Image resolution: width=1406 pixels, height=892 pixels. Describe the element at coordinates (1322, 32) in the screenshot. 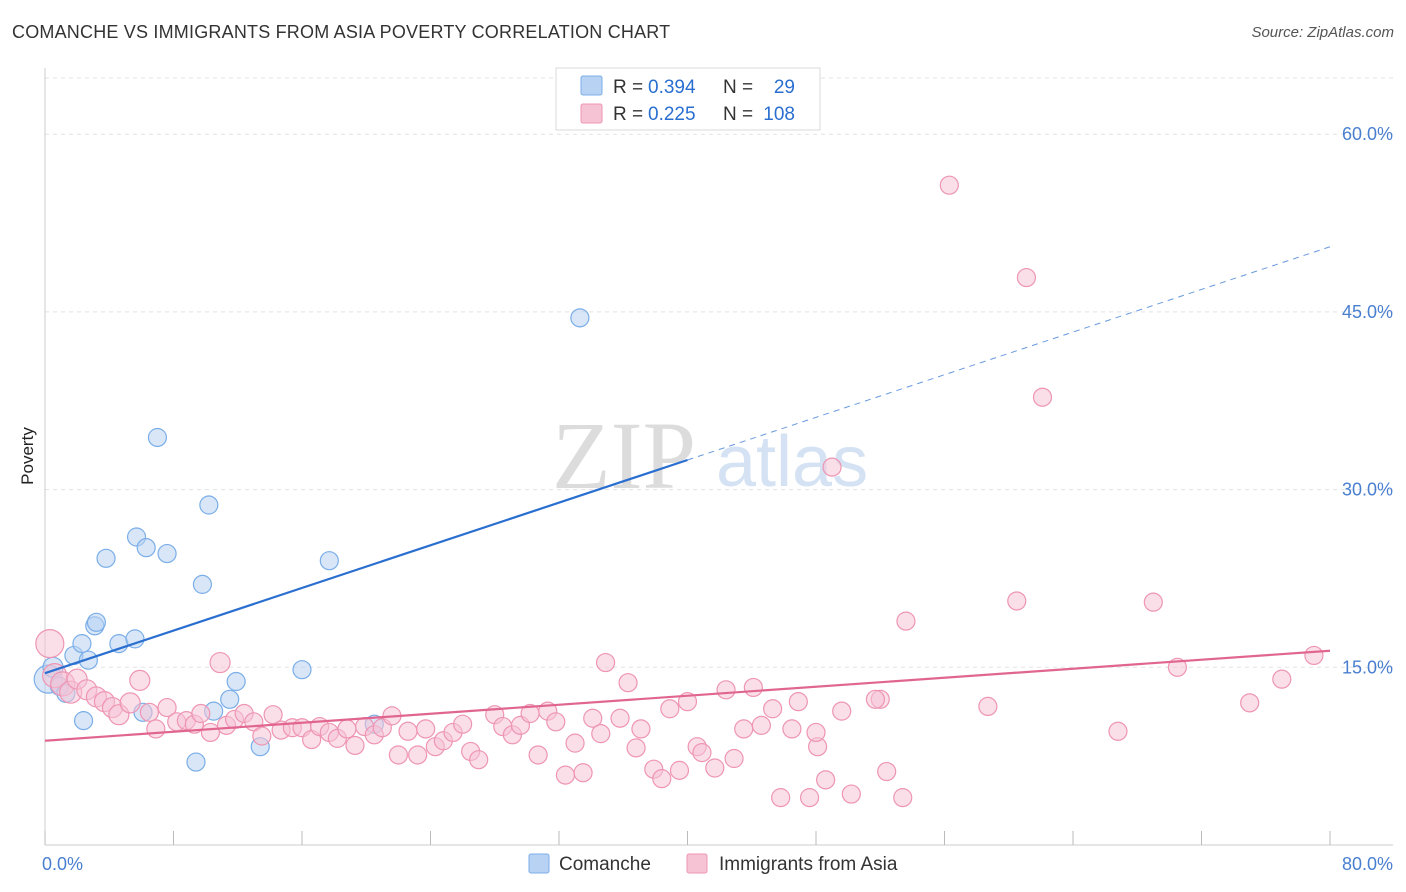

I see `chart-source: Source: ZipAtlas.com` at that location.